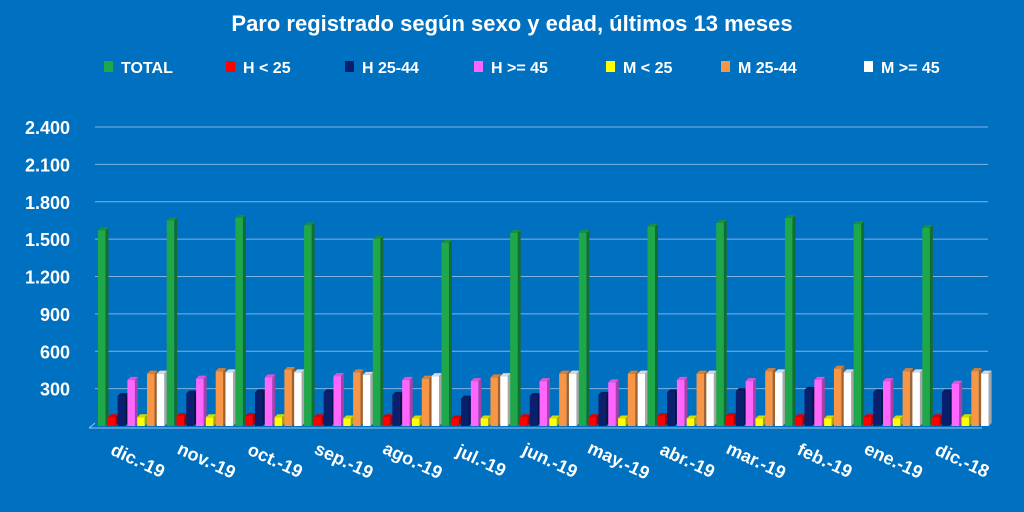 This screenshot has height=512, width=1024. What do you see at coordinates (610, 66) in the screenshot?
I see `legend-swatch` at bounding box center [610, 66].